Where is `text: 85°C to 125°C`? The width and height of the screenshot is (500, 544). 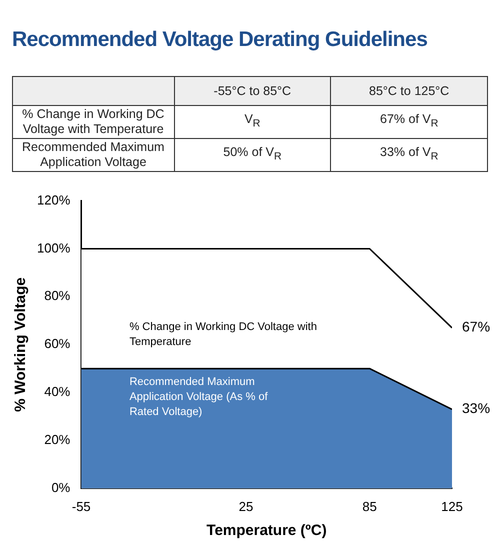
text: 85°C to 125°C is located at coordinates (409, 91).